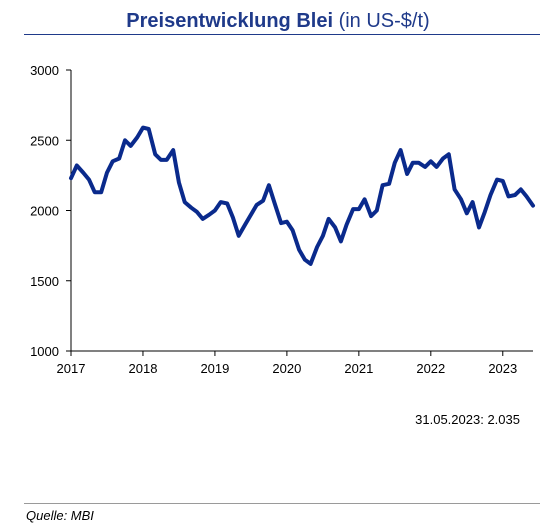 The width and height of the screenshot is (556, 530). What do you see at coordinates (230, 21) in the screenshot?
I see `chart-title-main: Preisentwicklung Blei` at bounding box center [230, 21].